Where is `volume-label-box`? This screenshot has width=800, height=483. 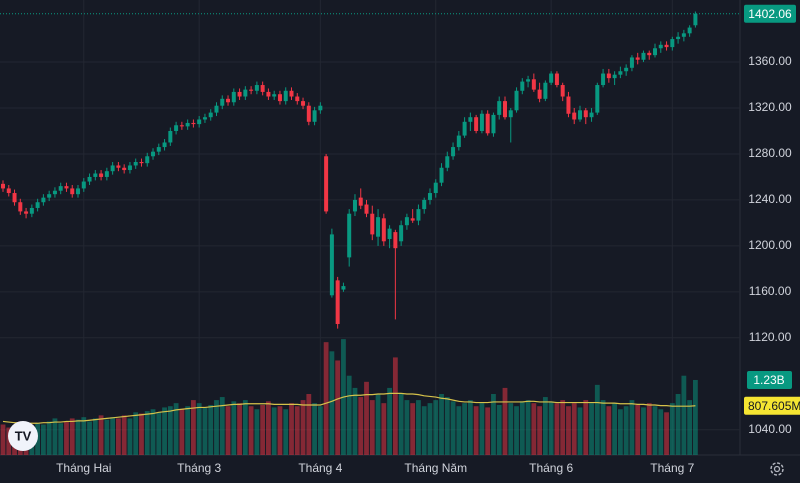 volume-label-box is located at coordinates (769, 379).